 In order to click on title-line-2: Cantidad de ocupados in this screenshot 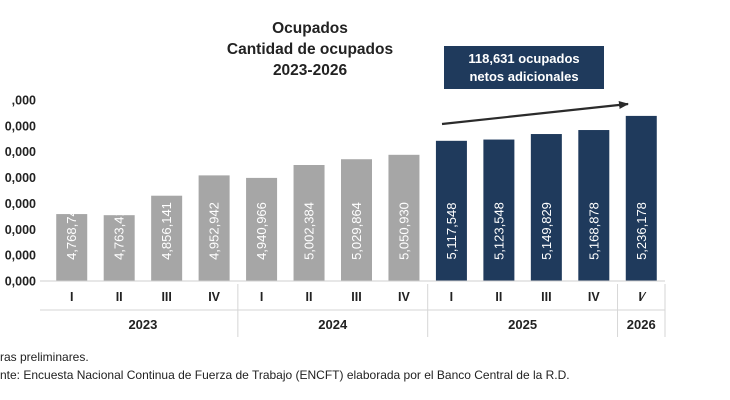, I will do `click(310, 49)`.